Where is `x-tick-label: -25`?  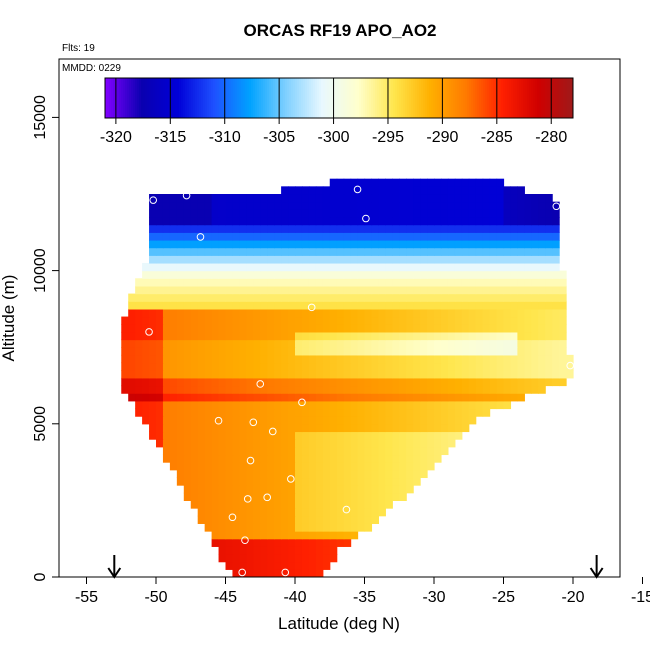
x-tick-label: -25 is located at coordinates (503, 597).